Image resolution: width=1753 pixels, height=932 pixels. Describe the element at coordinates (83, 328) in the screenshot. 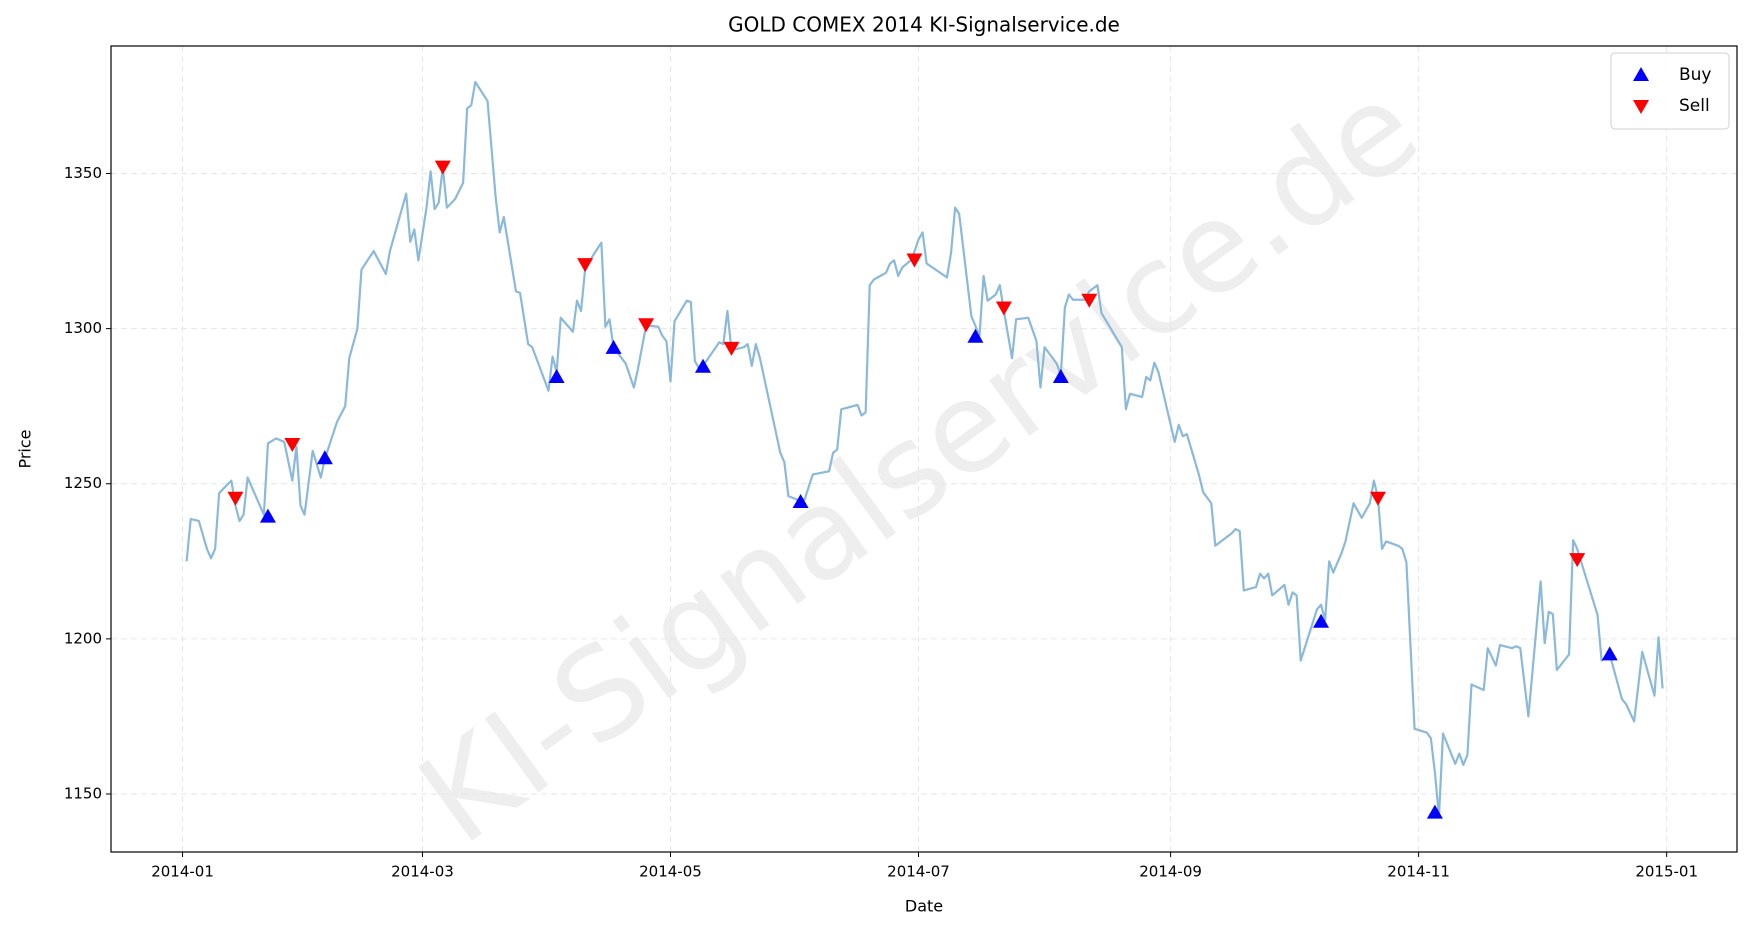

I see `y-tick-label: 1300` at that location.